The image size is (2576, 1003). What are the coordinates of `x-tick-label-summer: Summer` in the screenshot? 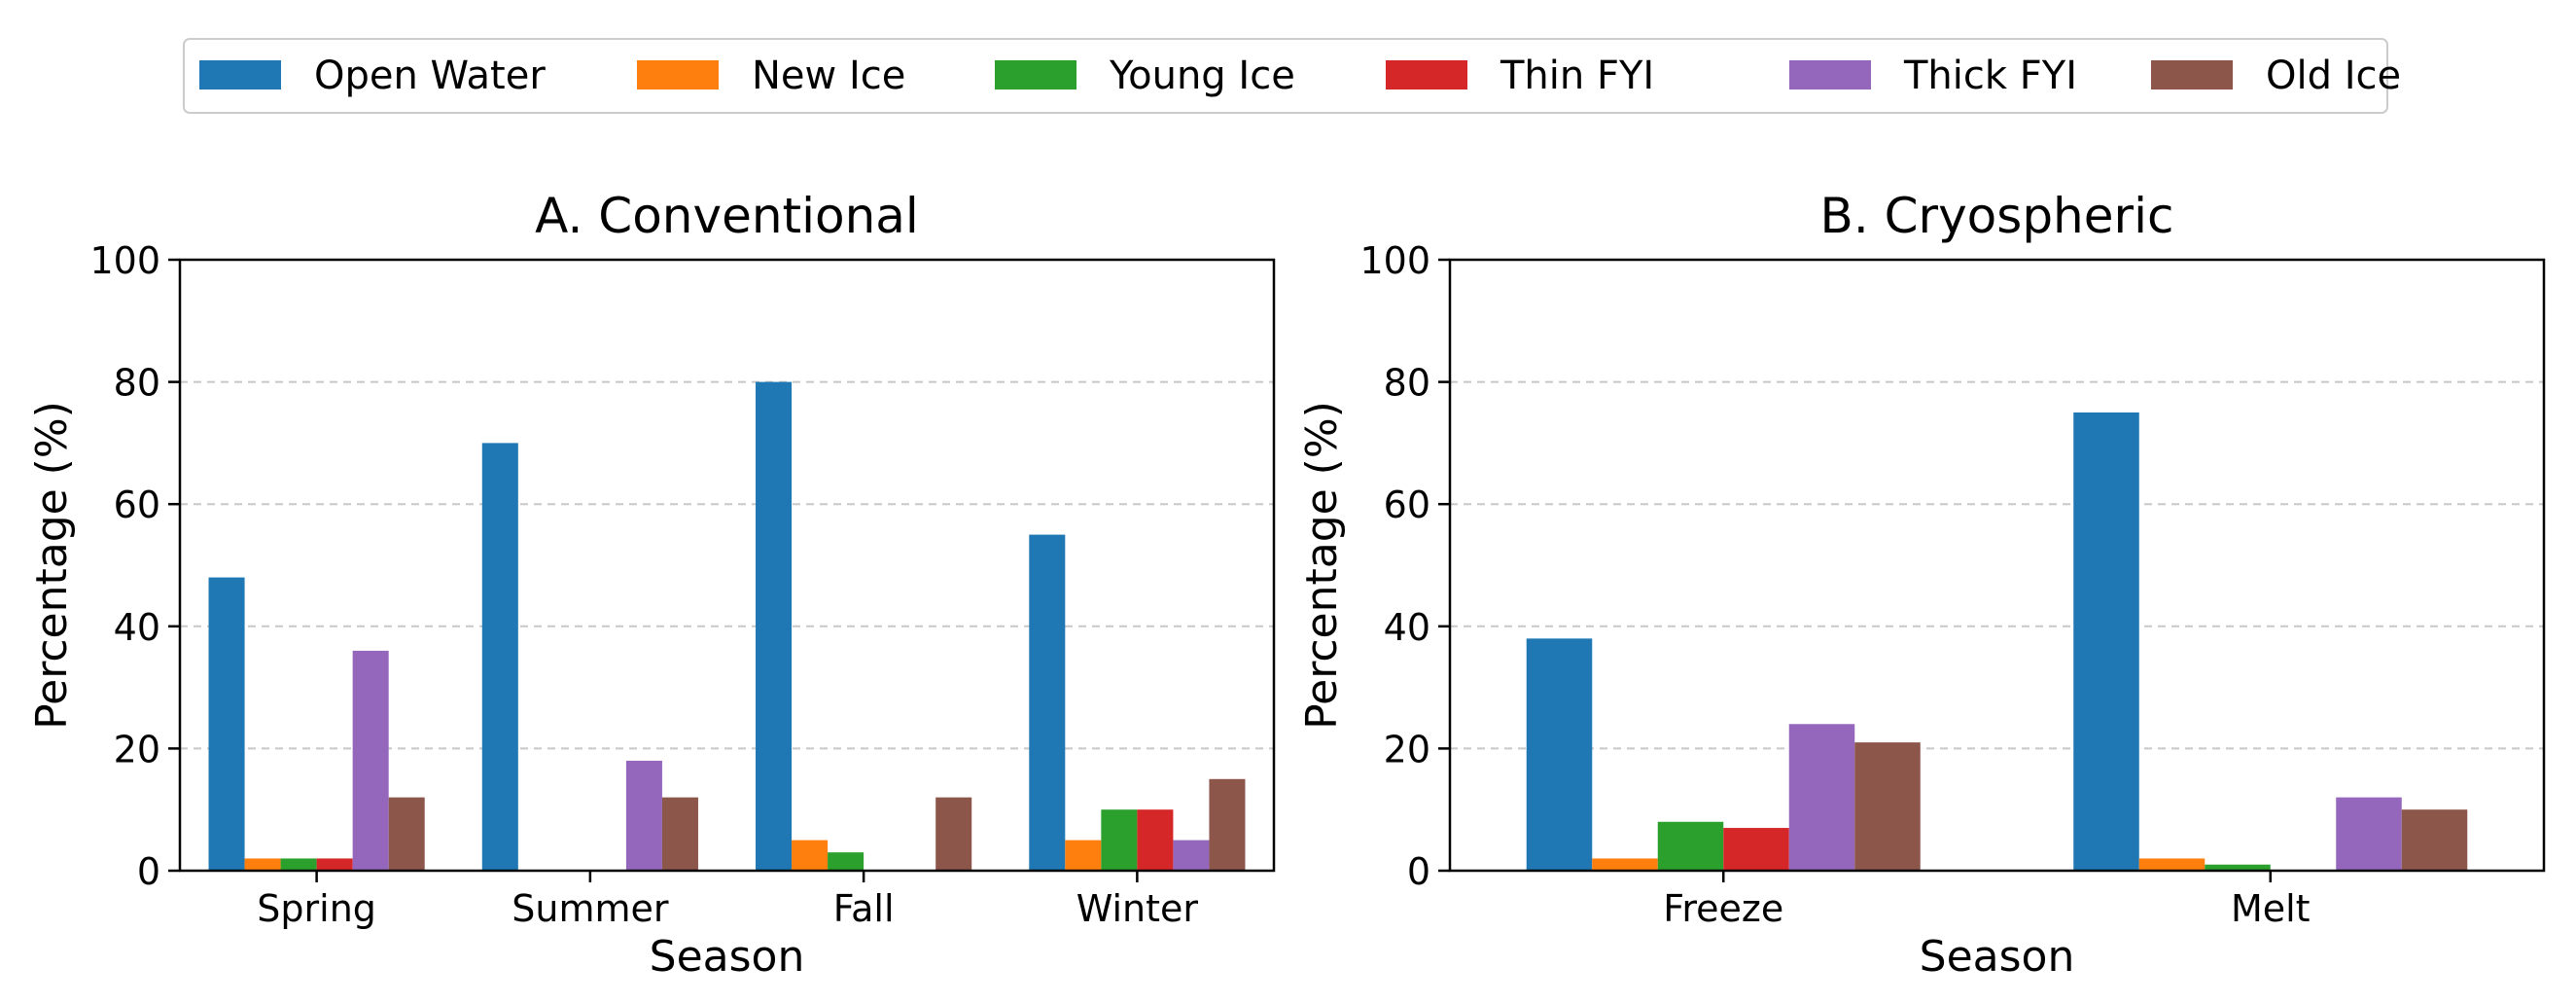 It's located at (590, 908).